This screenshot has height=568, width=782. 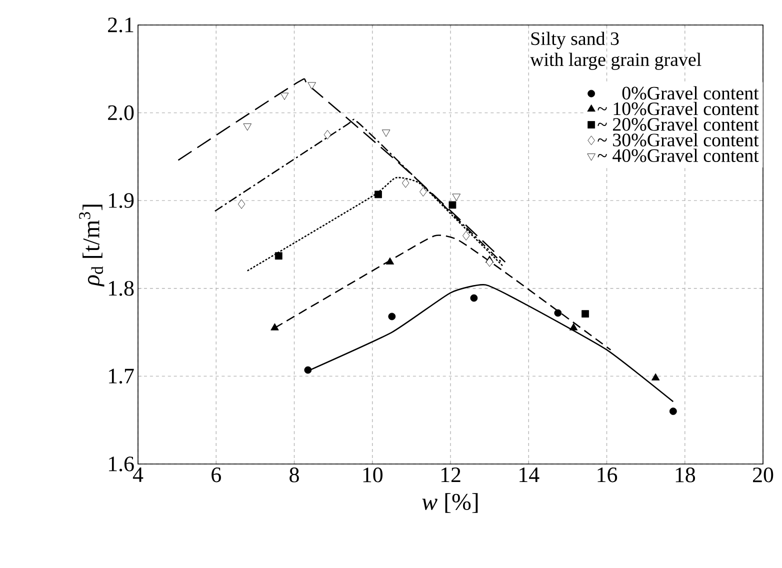 I want to click on y-tick-label: 1.7, so click(x=121, y=376).